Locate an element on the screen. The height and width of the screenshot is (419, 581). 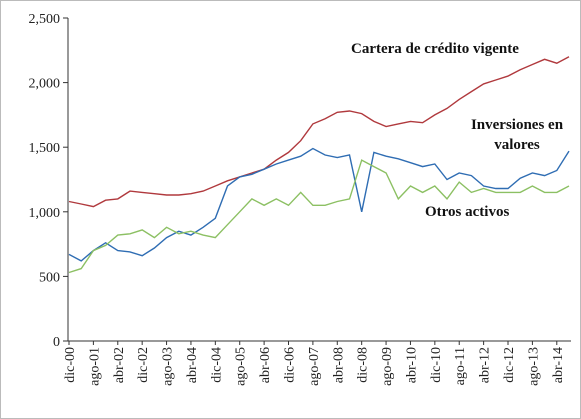
x-tick-label: abr-08 is located at coordinates (338, 365).